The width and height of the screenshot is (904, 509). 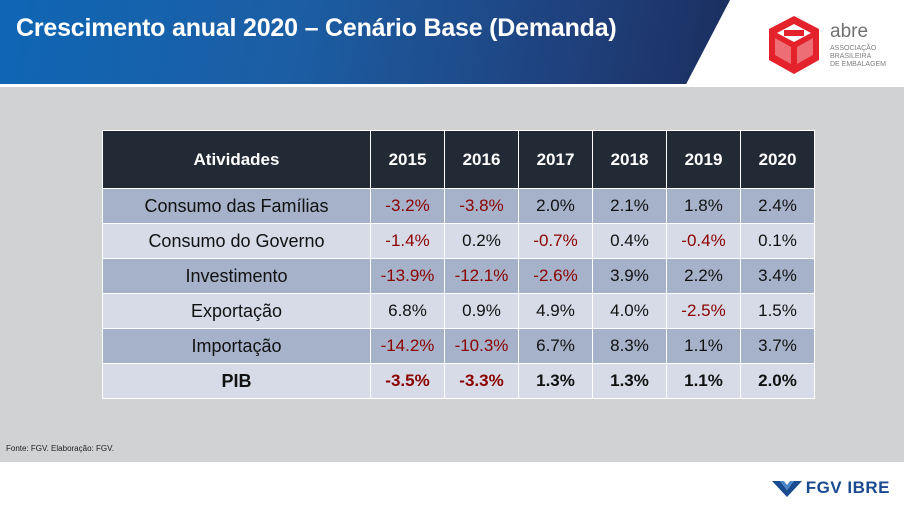 I want to click on value-cell: -10.3%, so click(x=481, y=346).